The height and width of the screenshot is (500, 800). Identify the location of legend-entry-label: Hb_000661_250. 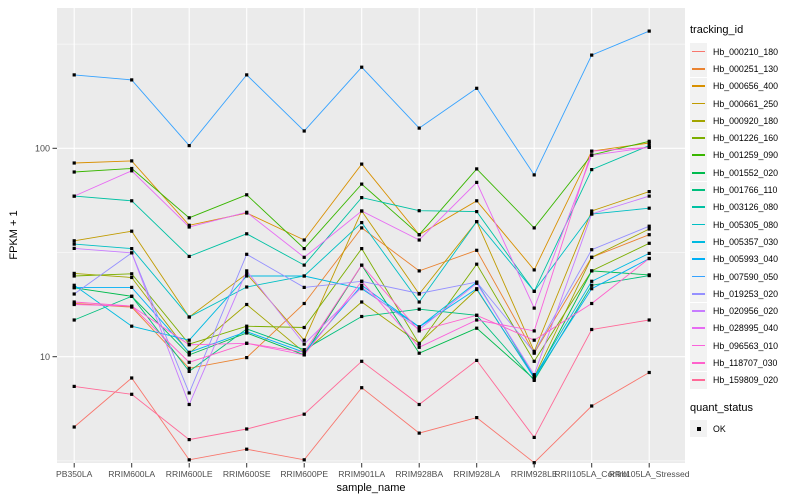
(746, 103).